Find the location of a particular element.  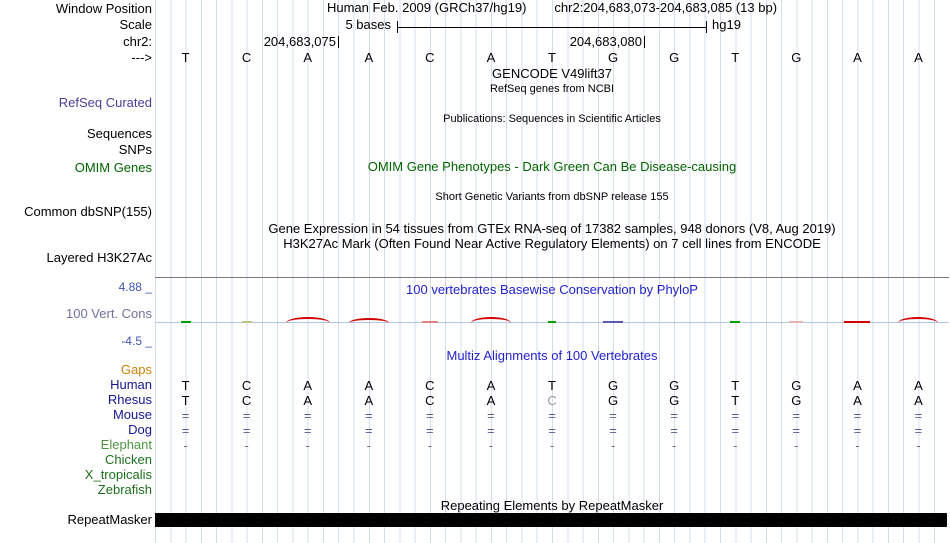

track-label-common-dbsnp: Common dbSNP(155) is located at coordinates (88, 211).